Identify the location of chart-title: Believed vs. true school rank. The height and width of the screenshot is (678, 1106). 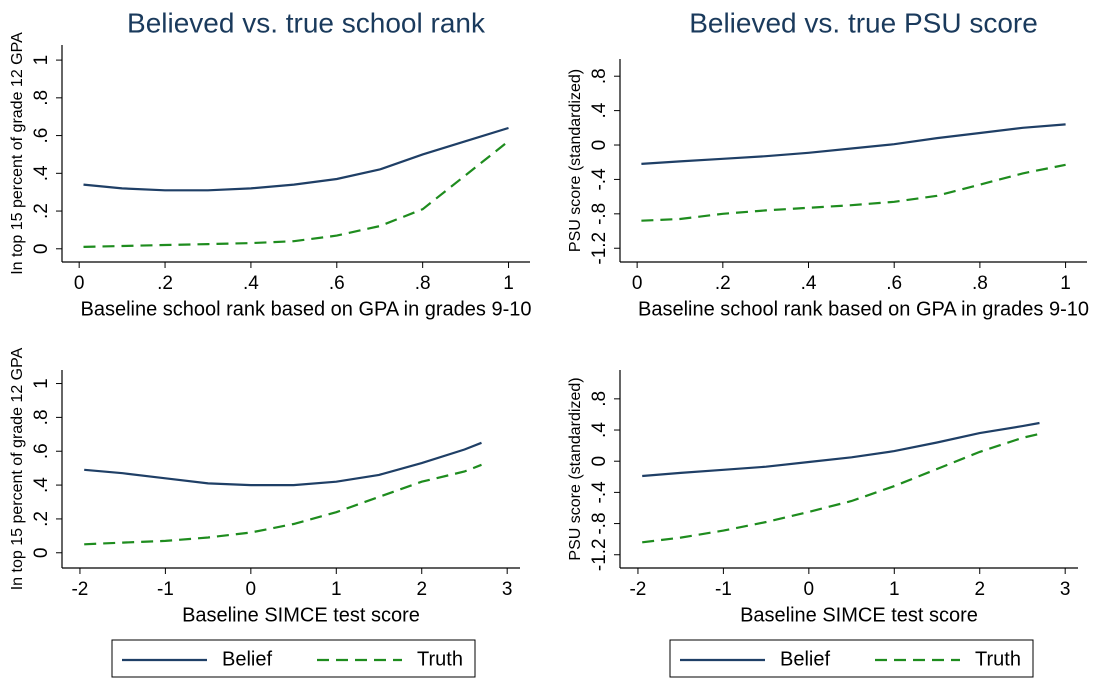
(306, 22).